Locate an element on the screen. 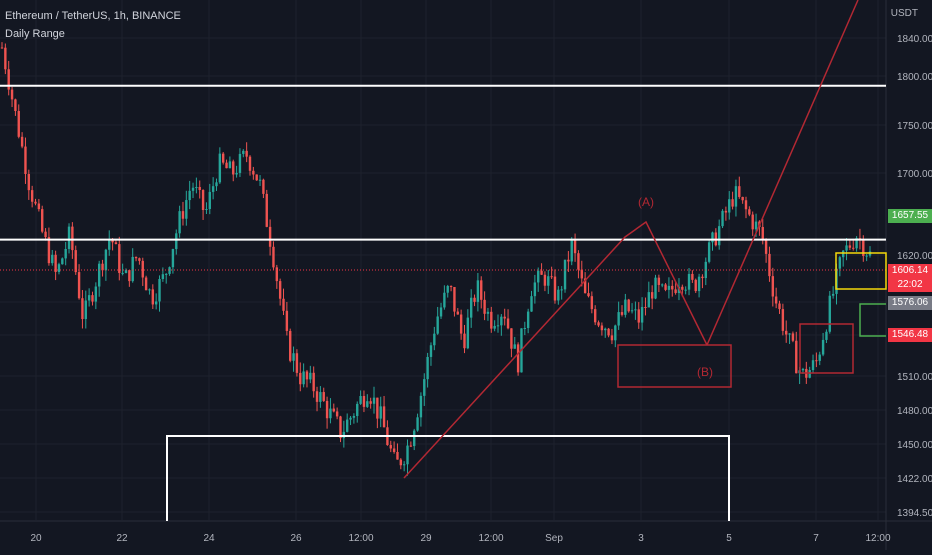 Image resolution: width=932 pixels, height=555 pixels. price-badge-countdown: 22:02 is located at coordinates (910, 285).